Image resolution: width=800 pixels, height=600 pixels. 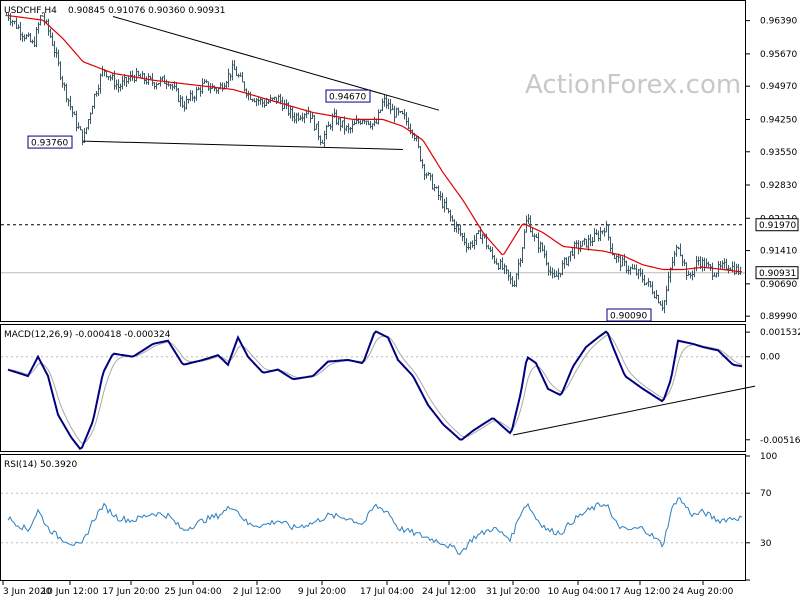 I want to click on price-level-label: 0.91970, so click(x=777, y=226).